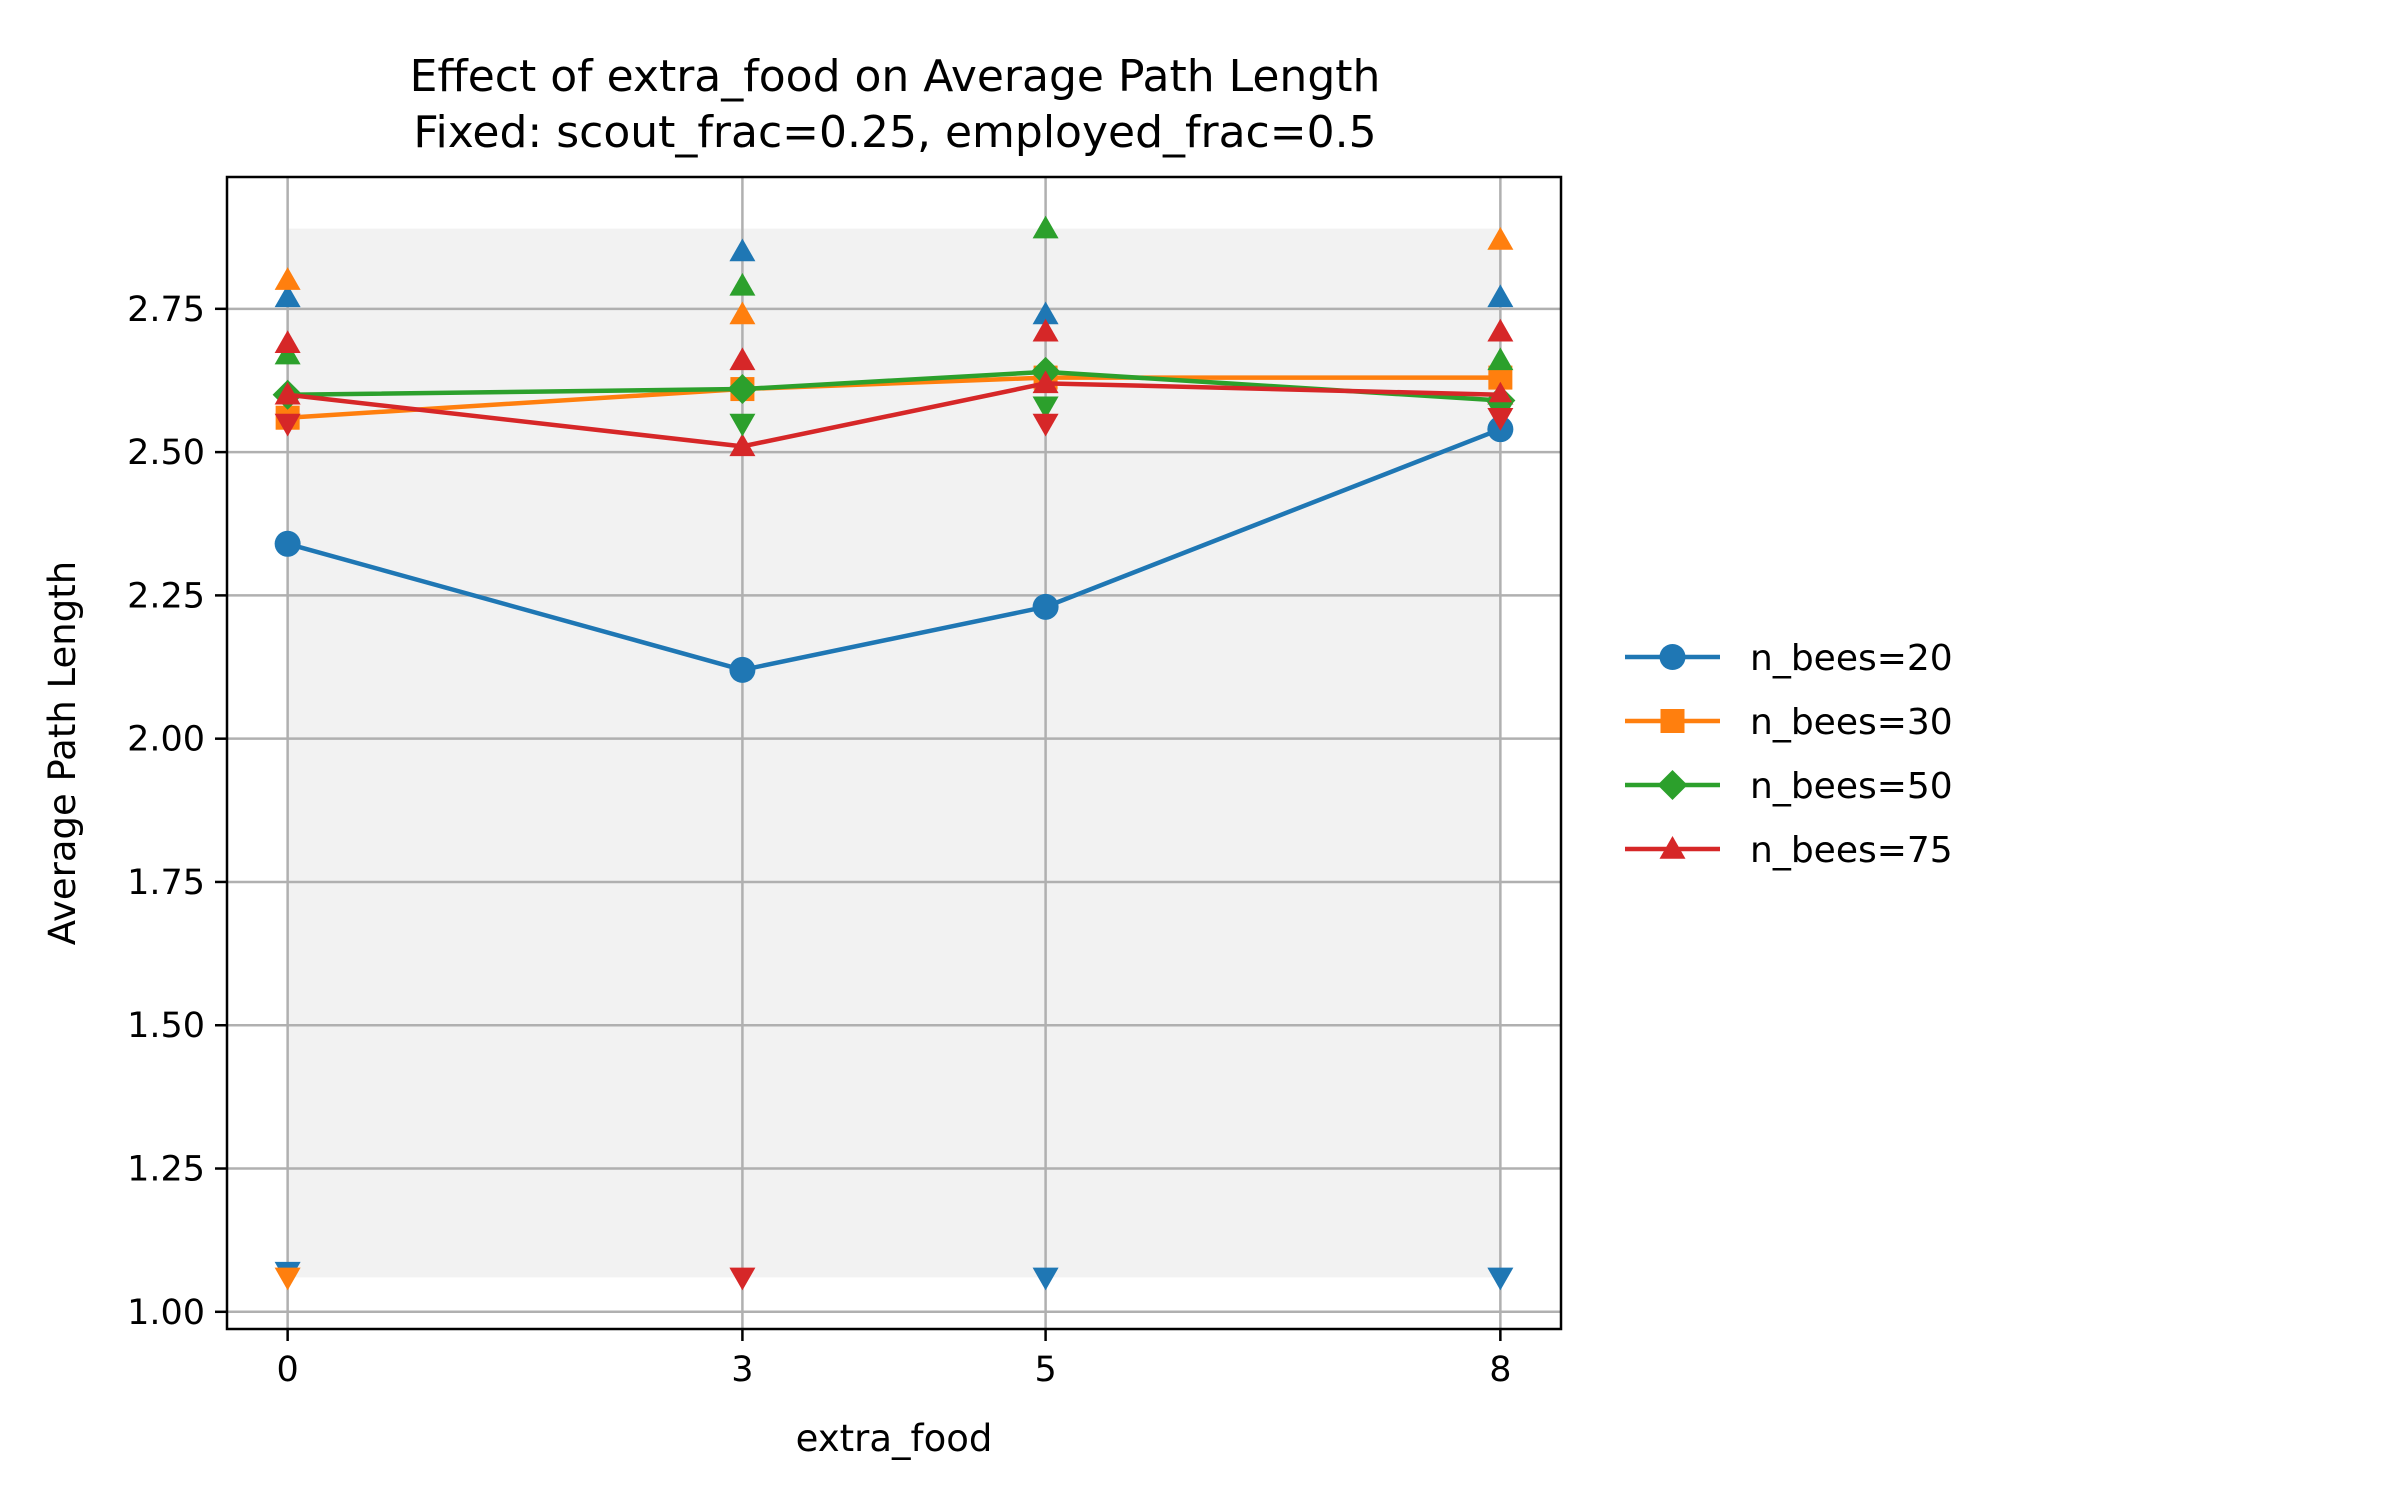 The width and height of the screenshot is (2400, 1500). I want to click on legend-marker-n_bees=30, so click(1672, 721).